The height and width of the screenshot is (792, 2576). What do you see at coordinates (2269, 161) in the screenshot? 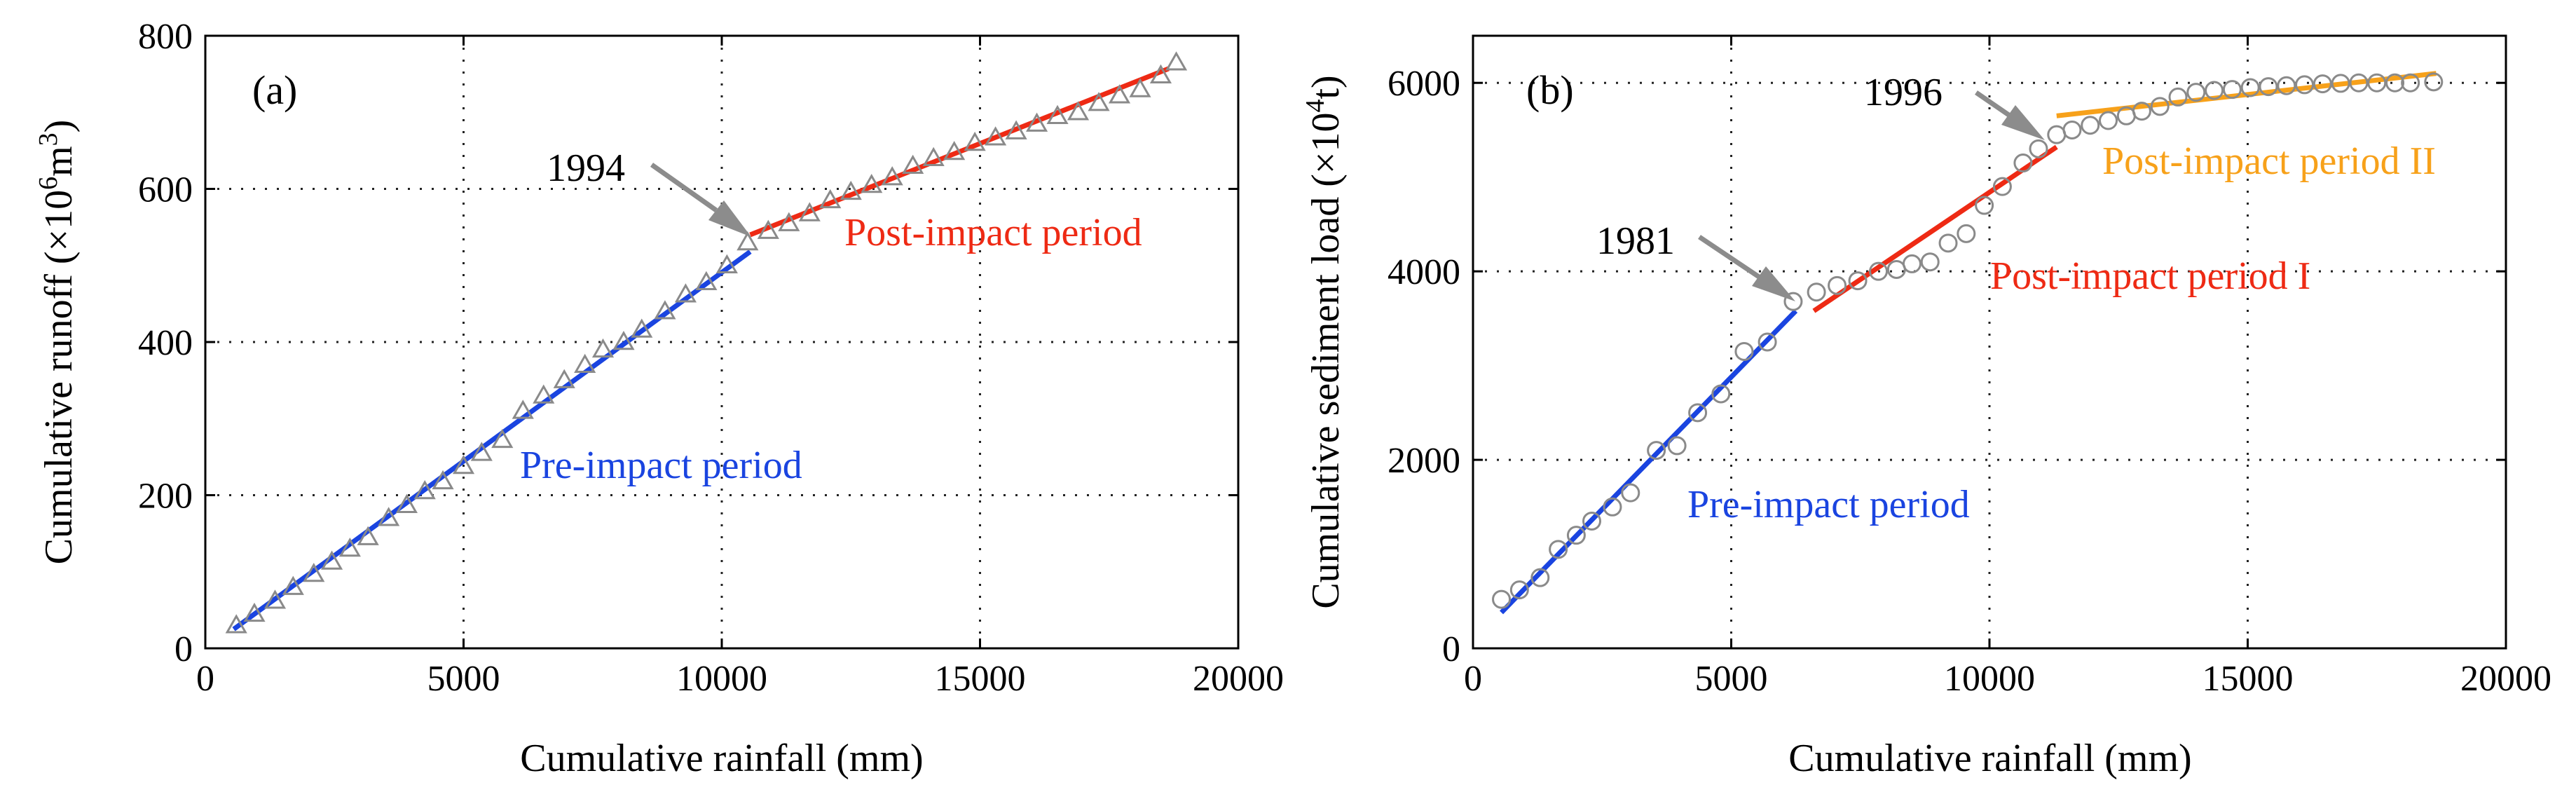
I see `annotation-post-impact-period-ii: Post-impact period II` at bounding box center [2269, 161].